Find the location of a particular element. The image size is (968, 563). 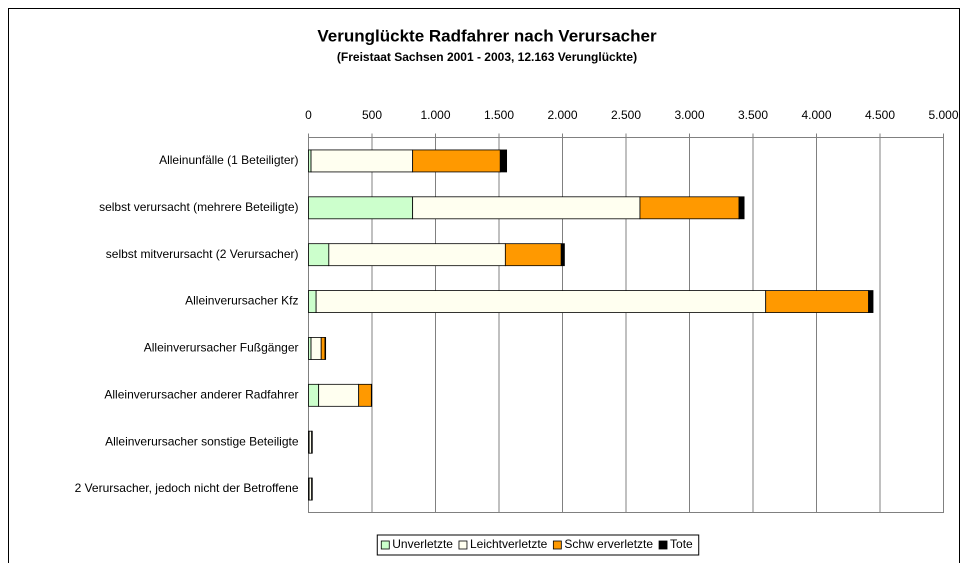

x-tick-label: 5.000 is located at coordinates (943, 115).